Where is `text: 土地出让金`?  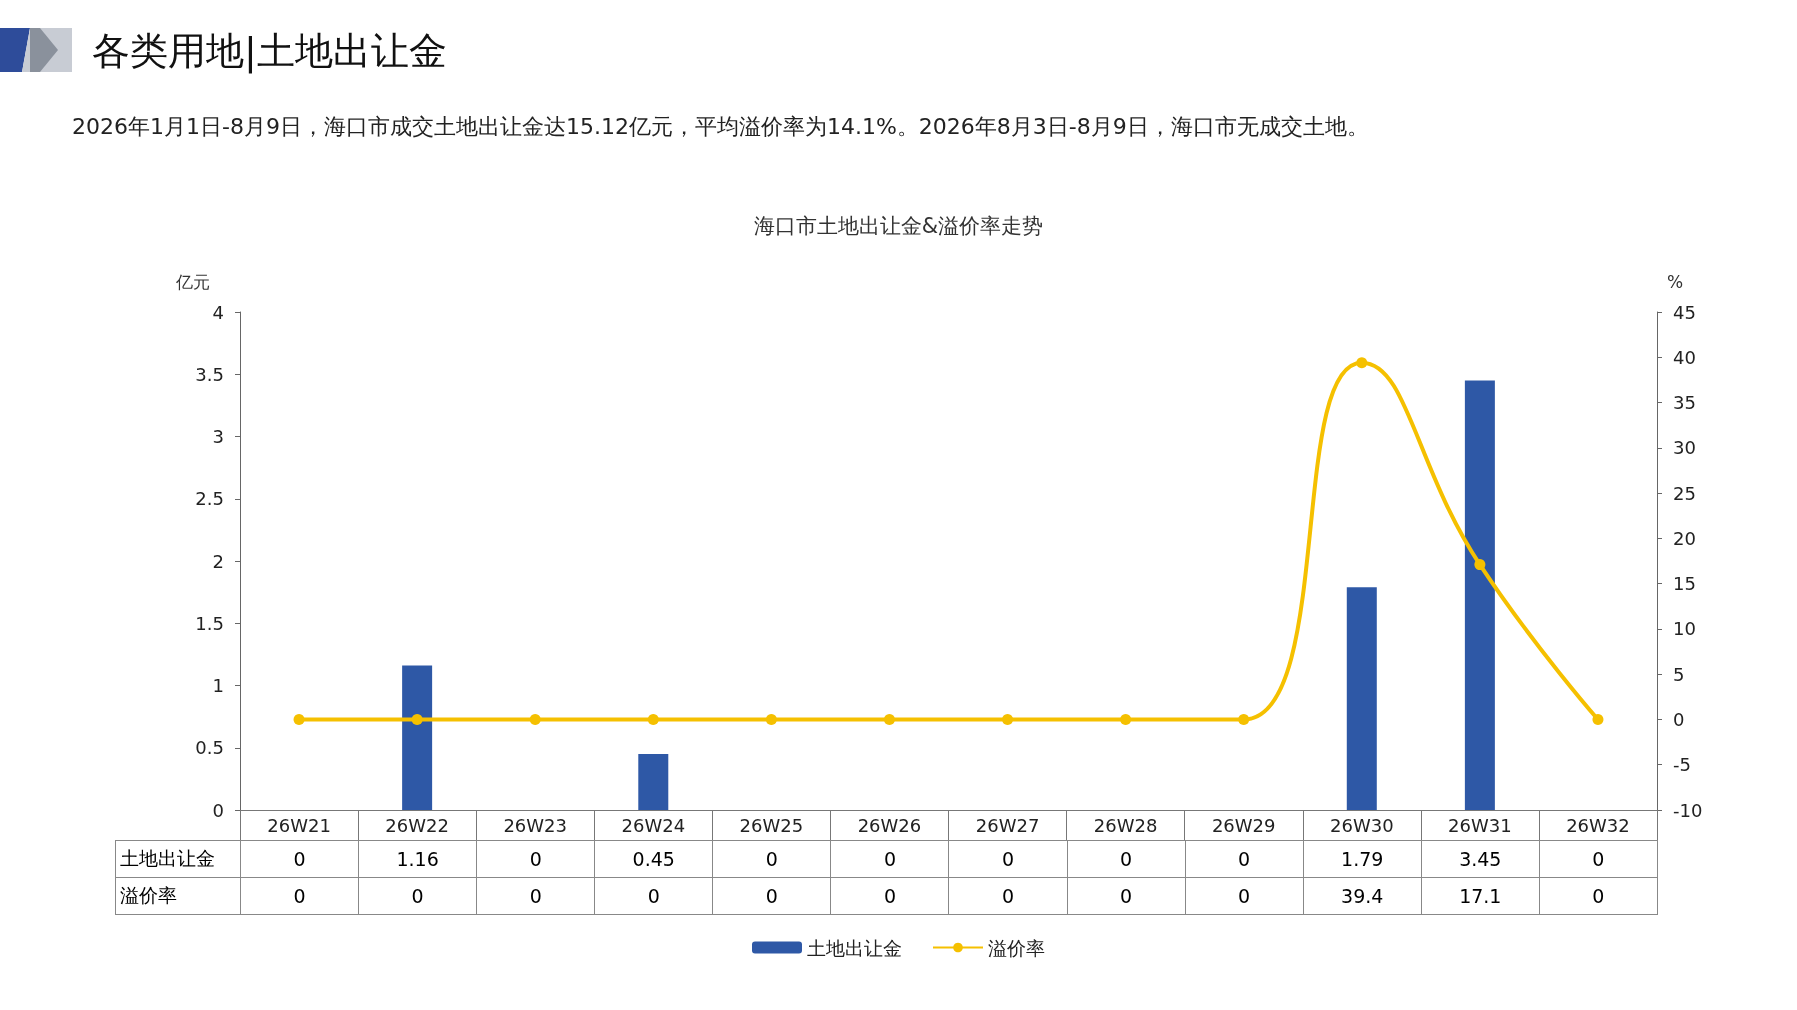 text: 土地出让金 is located at coordinates (167, 858).